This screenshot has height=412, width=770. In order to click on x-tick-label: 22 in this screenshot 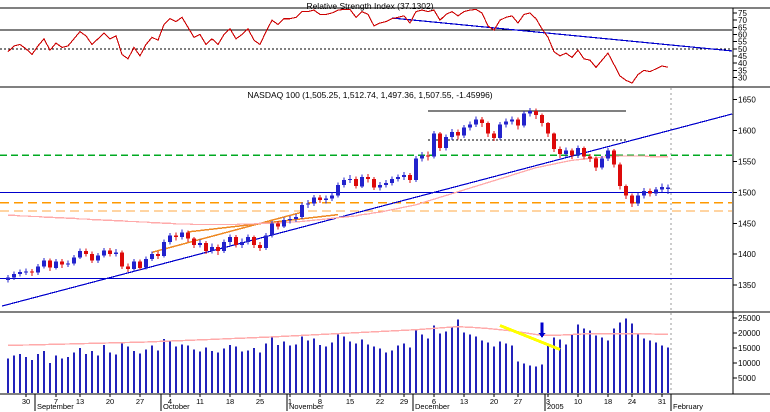, I will do `click(380, 401)`.